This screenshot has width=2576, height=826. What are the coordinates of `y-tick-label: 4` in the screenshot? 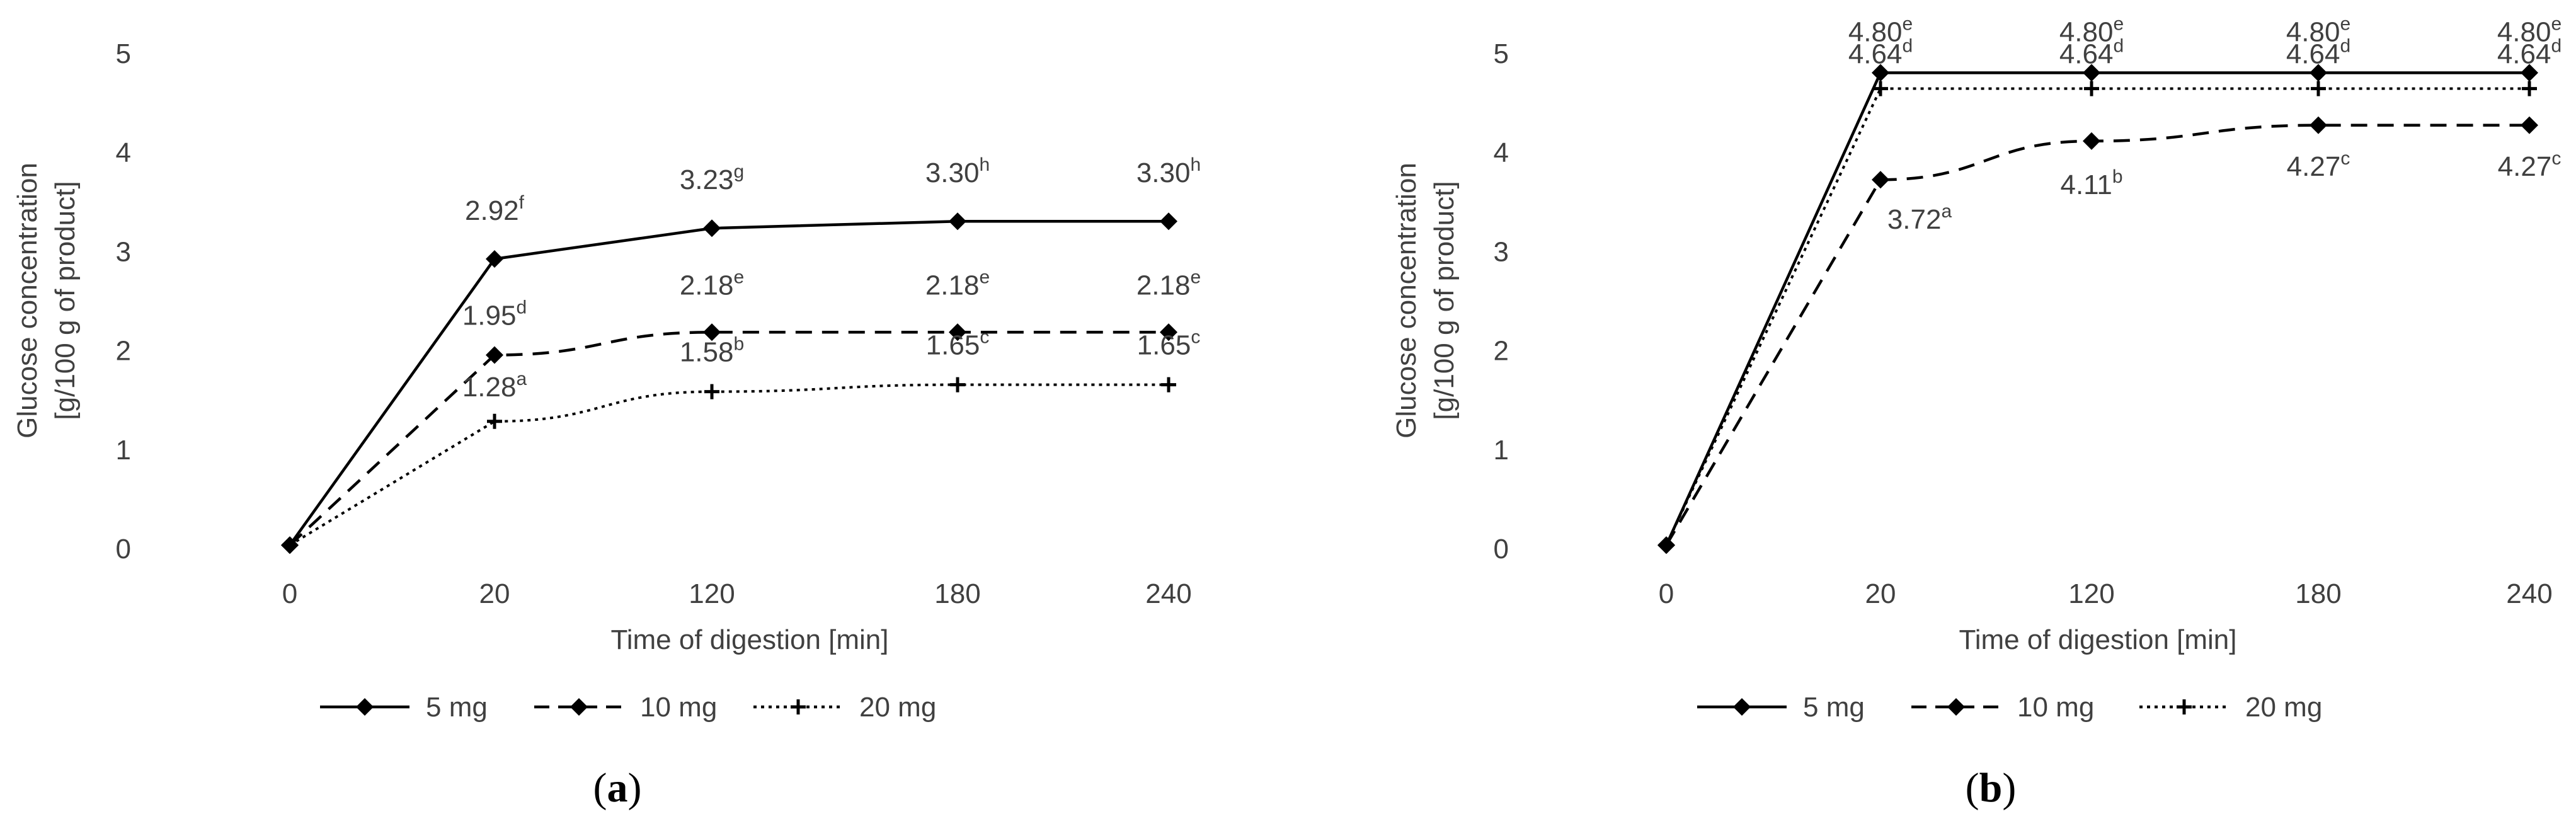 It's located at (123, 152).